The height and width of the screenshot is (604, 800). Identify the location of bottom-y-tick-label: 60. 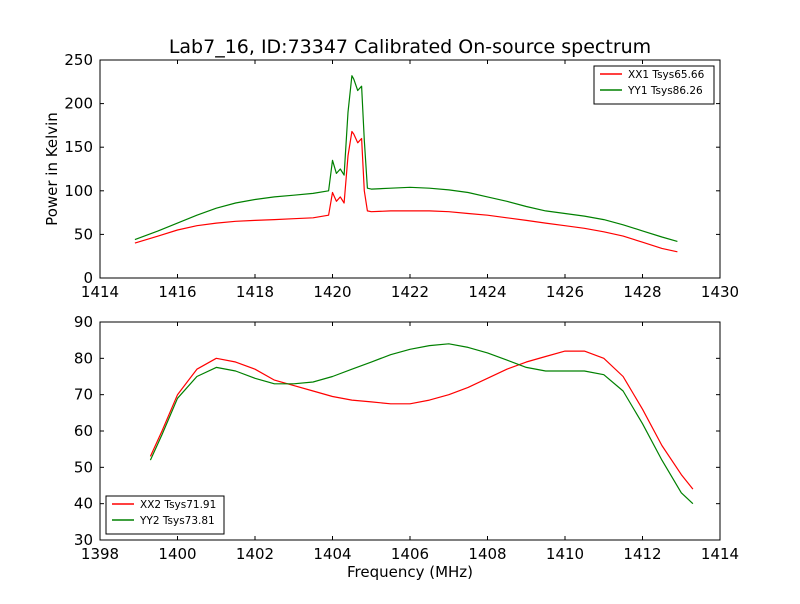
(83, 431).